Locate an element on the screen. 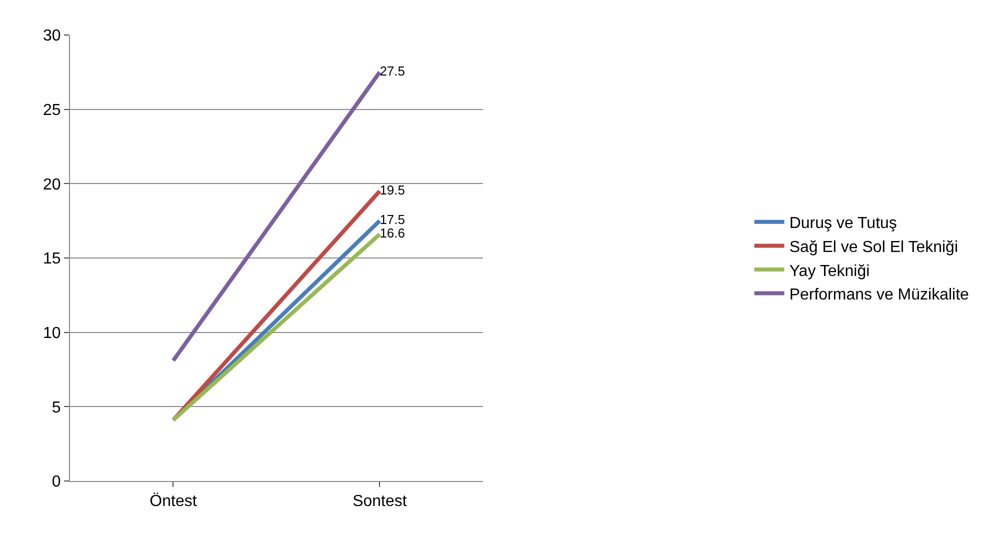 The height and width of the screenshot is (541, 986). legend-label: Performans ve Müzikalite is located at coordinates (879, 295).